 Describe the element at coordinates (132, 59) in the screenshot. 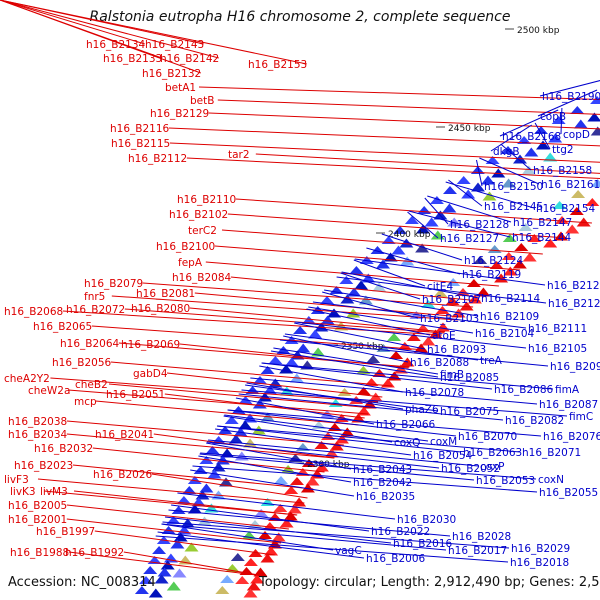

I see `left-gene-label: h16_B2133` at that location.